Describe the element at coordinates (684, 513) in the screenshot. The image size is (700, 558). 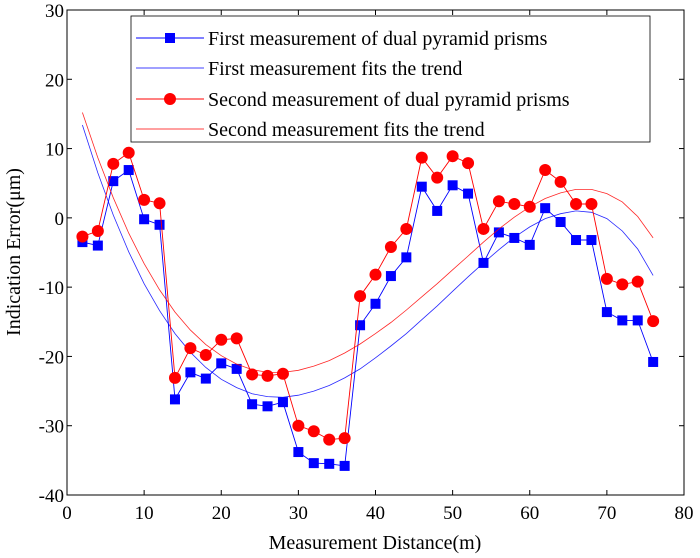
I see `x-tick-label: 80` at that location.